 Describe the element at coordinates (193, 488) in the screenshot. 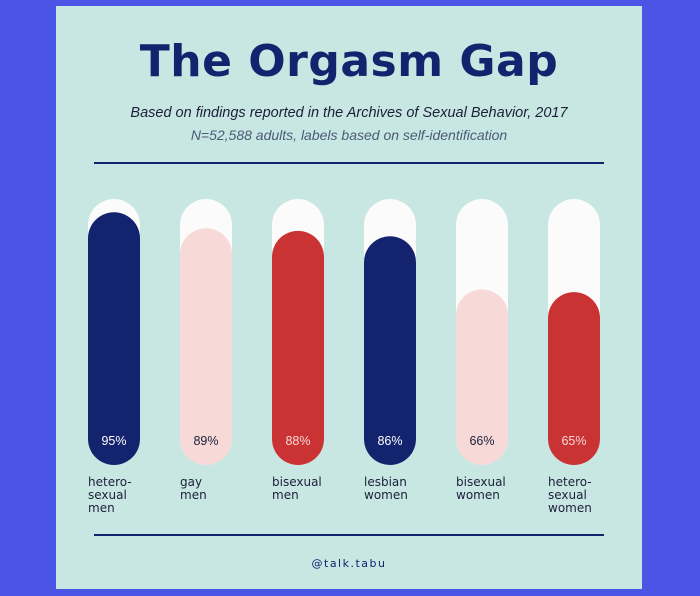

I see `category-label: gay men` at that location.